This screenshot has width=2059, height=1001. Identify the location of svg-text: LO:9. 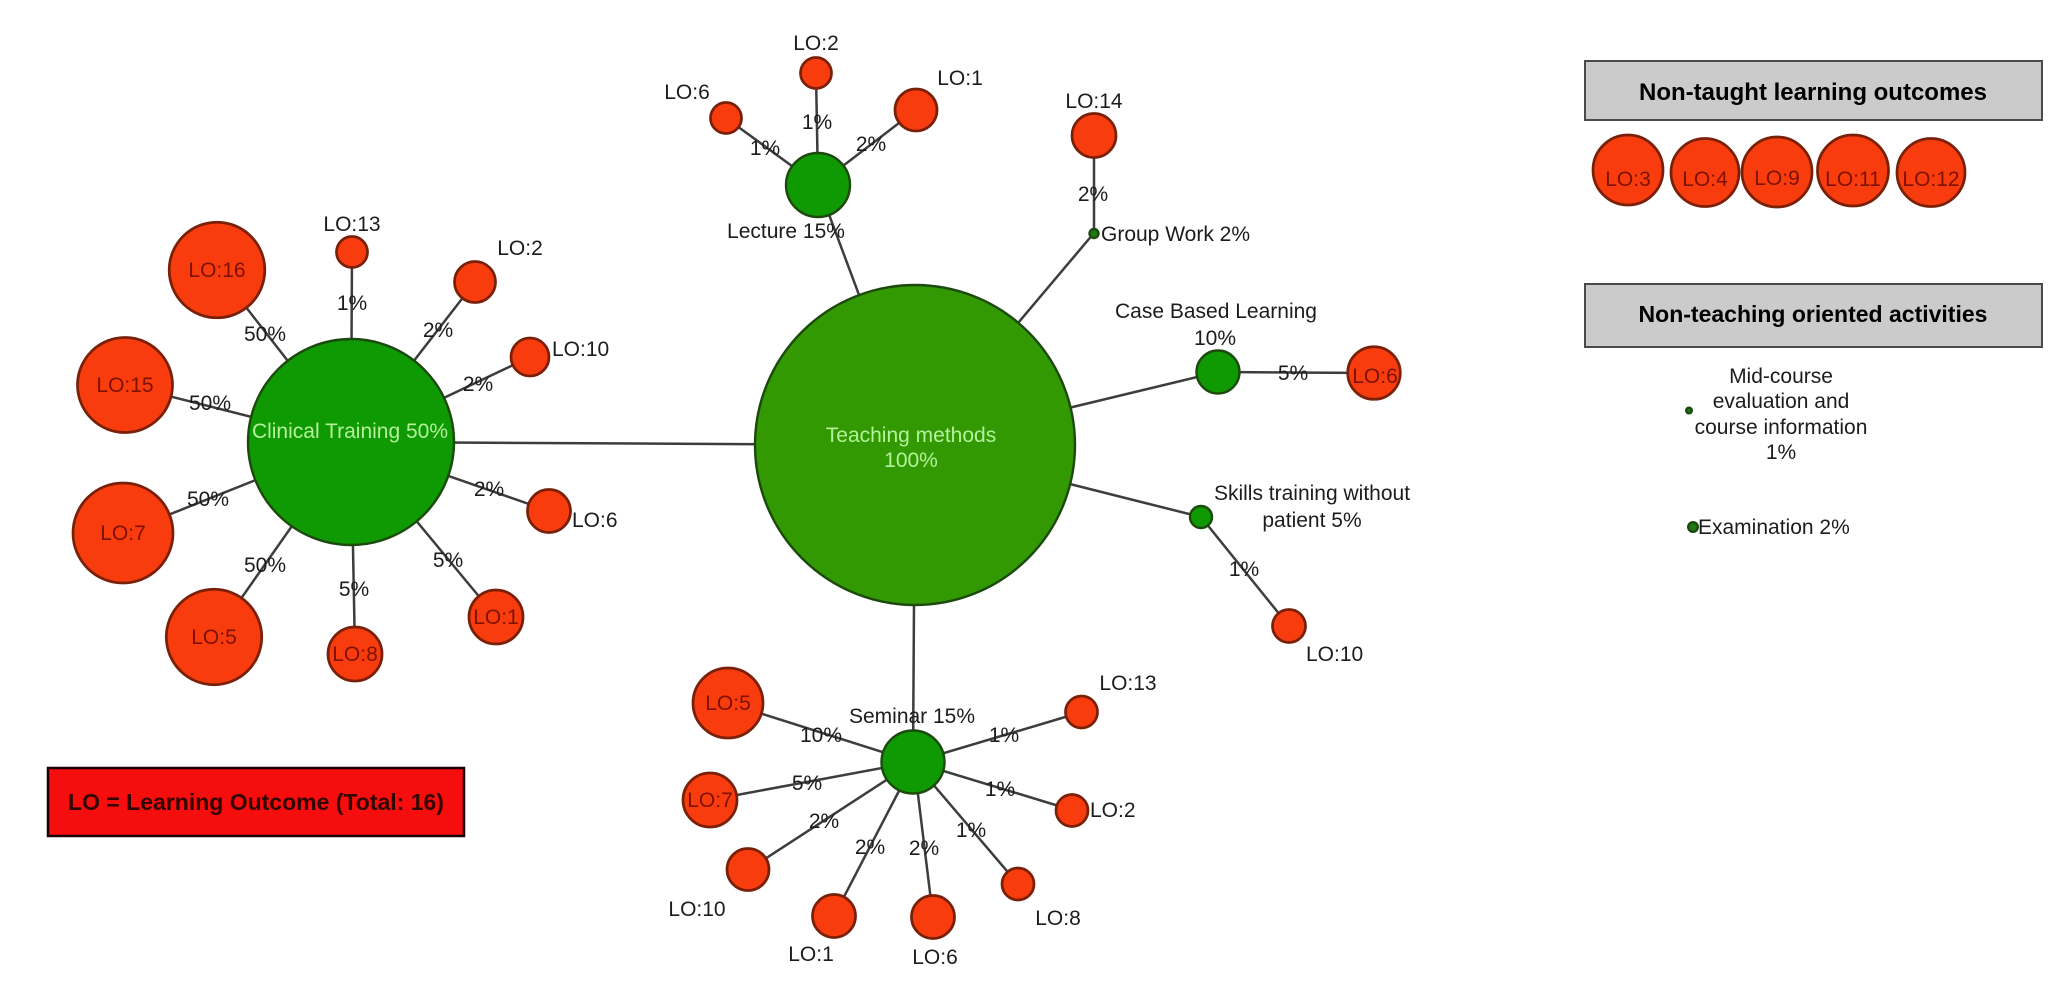
(1777, 178).